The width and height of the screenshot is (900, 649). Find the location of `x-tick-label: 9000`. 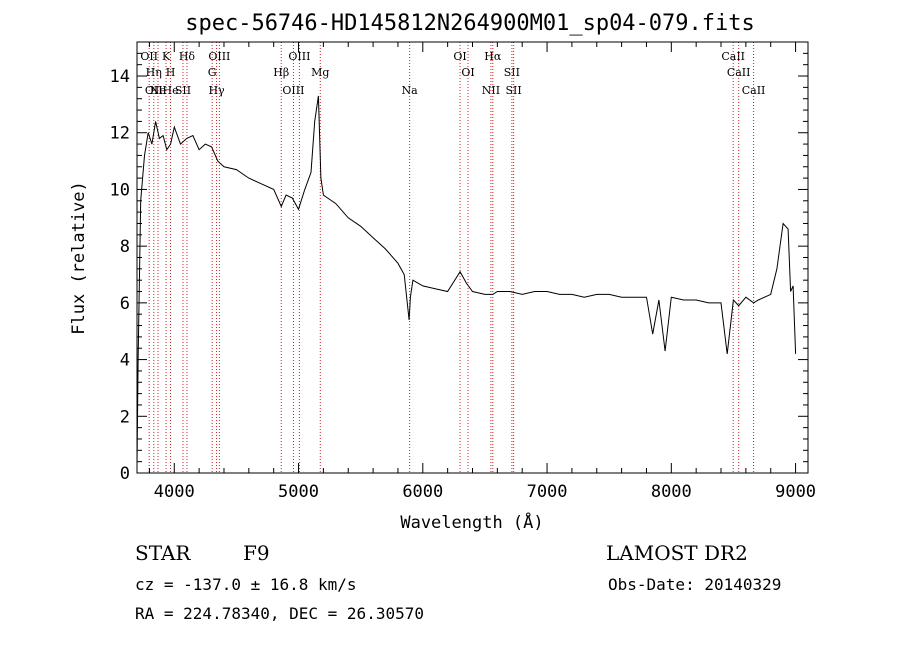

x-tick-label: 9000 is located at coordinates (795, 492).